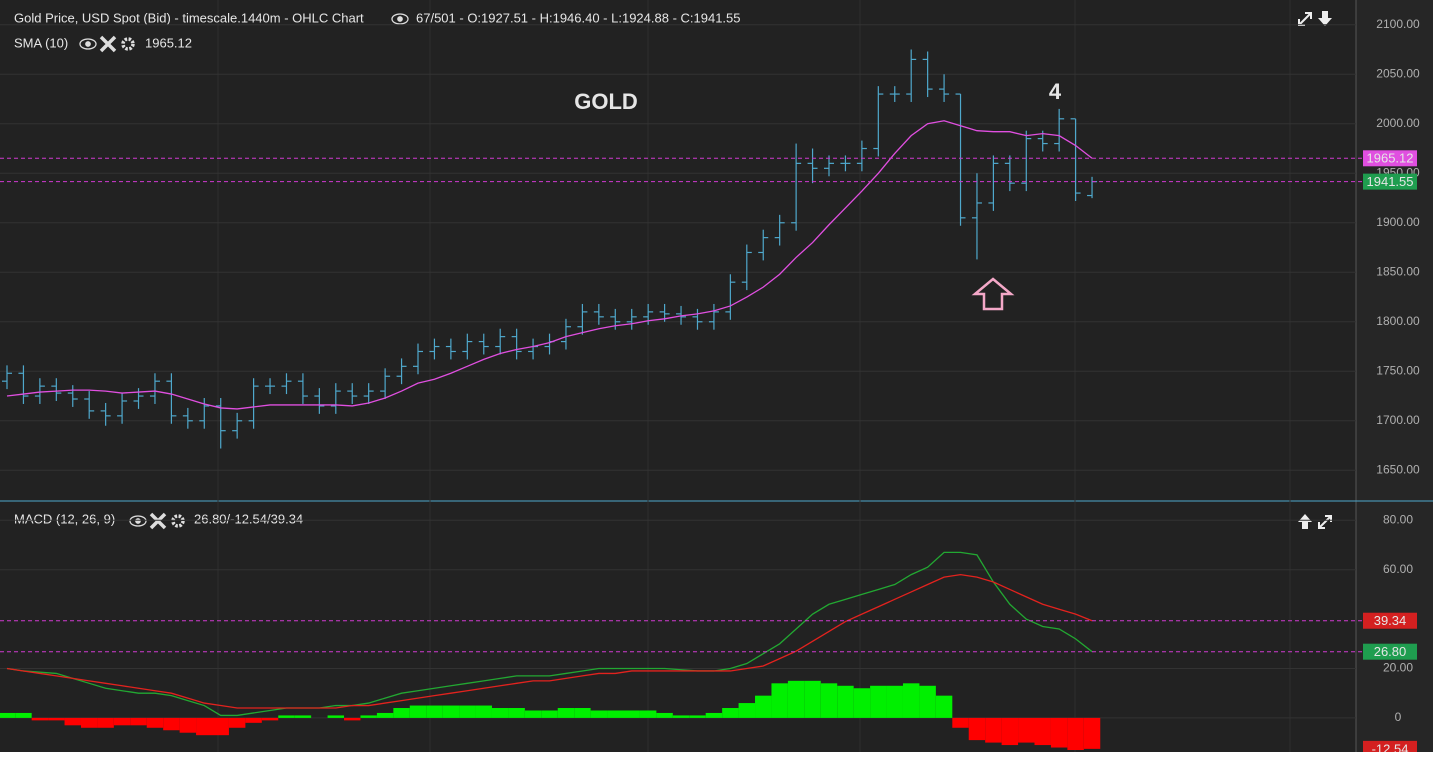 The width and height of the screenshot is (1433, 760). What do you see at coordinates (549, 641) in the screenshot?
I see `signal-line` at bounding box center [549, 641].